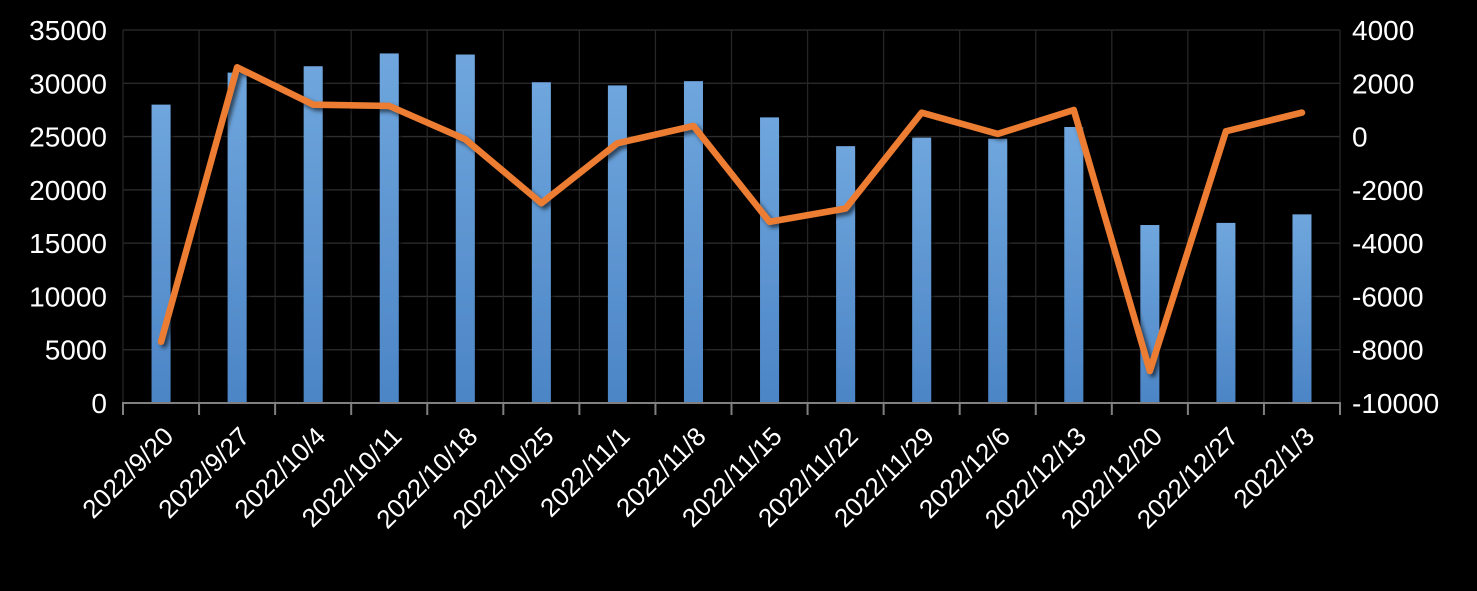  Describe the element at coordinates (1074, 264) in the screenshot. I see `bar-2022/12/13` at that location.